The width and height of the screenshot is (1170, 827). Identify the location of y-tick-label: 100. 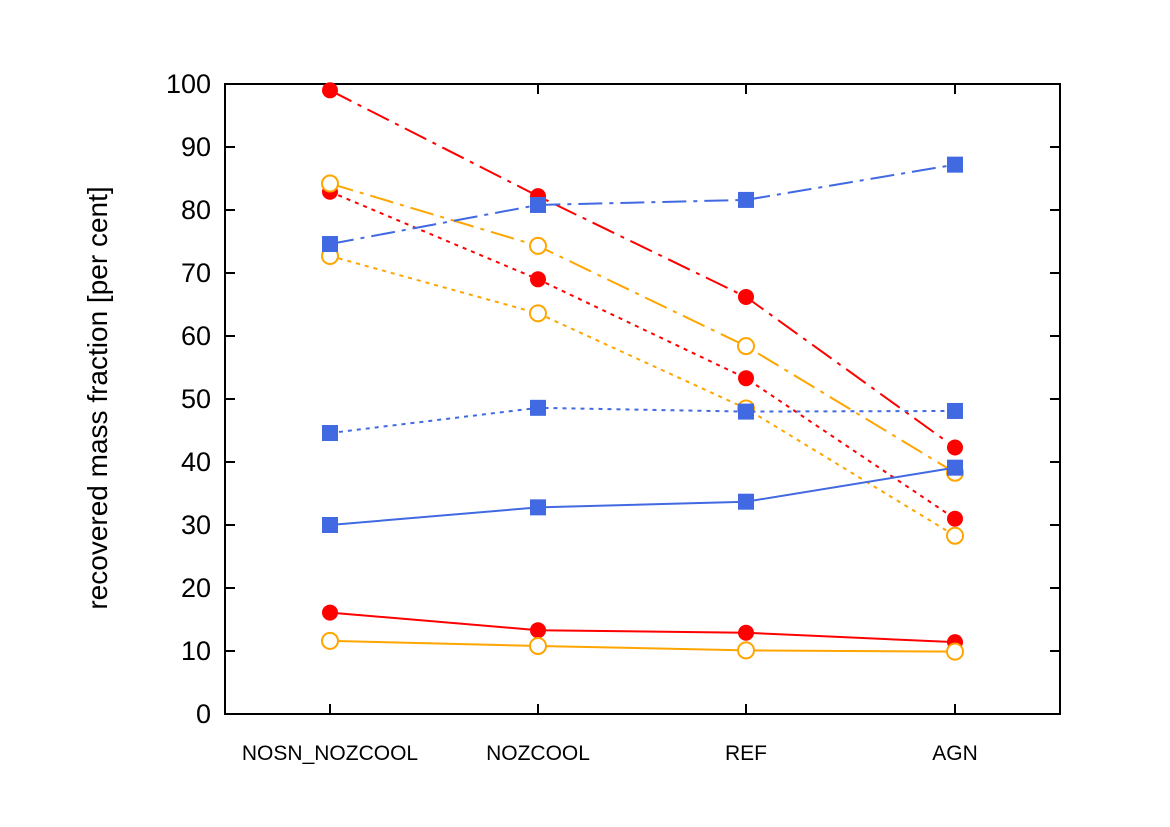
(188, 84).